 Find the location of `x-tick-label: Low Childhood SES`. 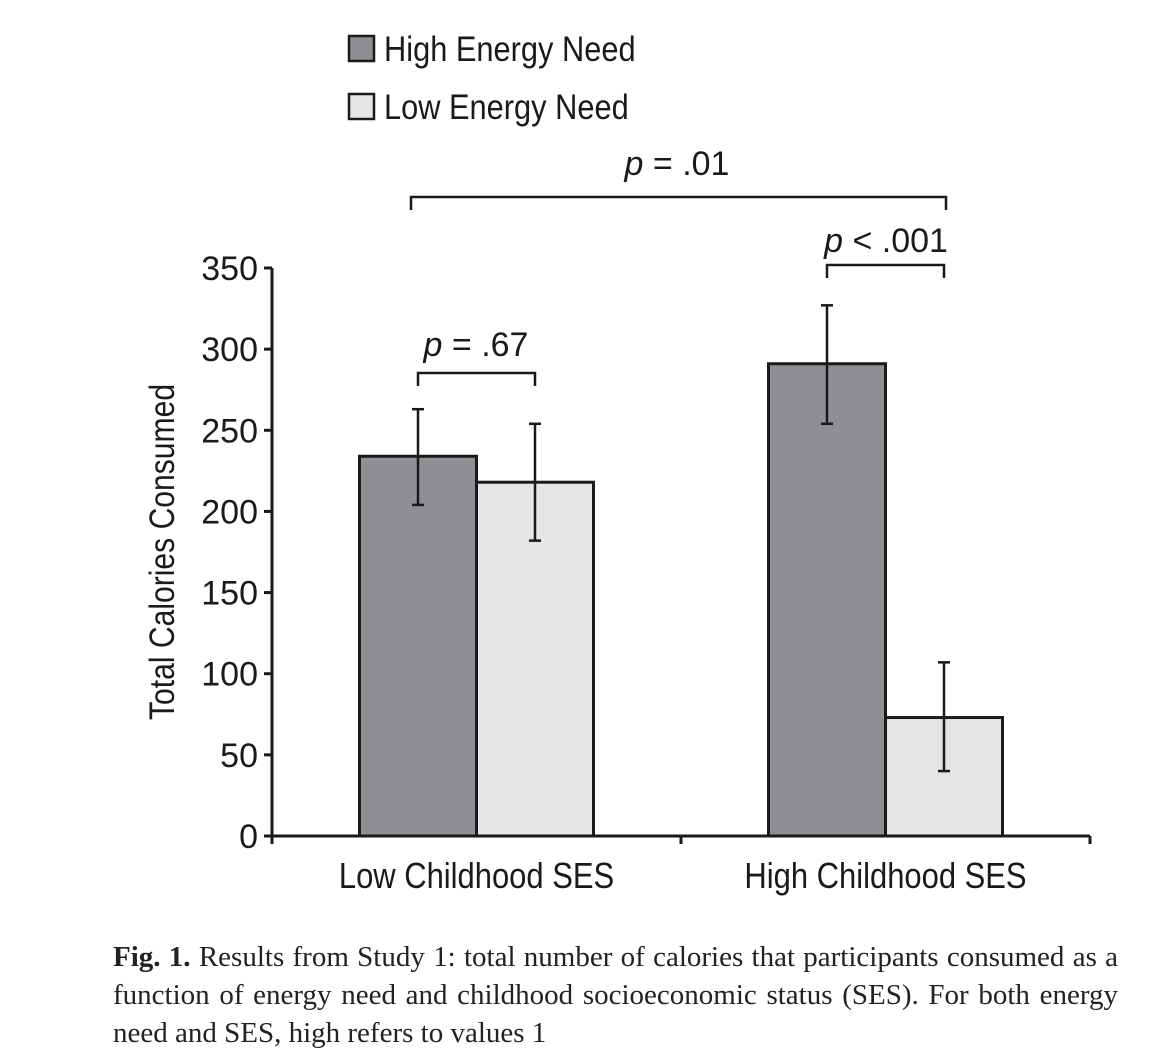

x-tick-label: Low Childhood SES is located at coordinates (476, 877).